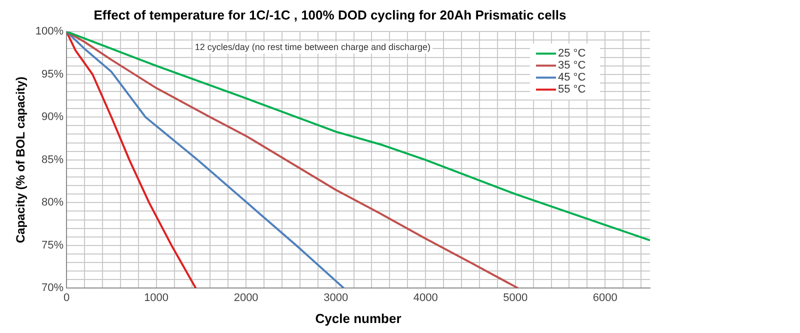 This screenshot has height=333, width=800. Describe the element at coordinates (572, 54) in the screenshot. I see `legend-label: 25 °C` at that location.